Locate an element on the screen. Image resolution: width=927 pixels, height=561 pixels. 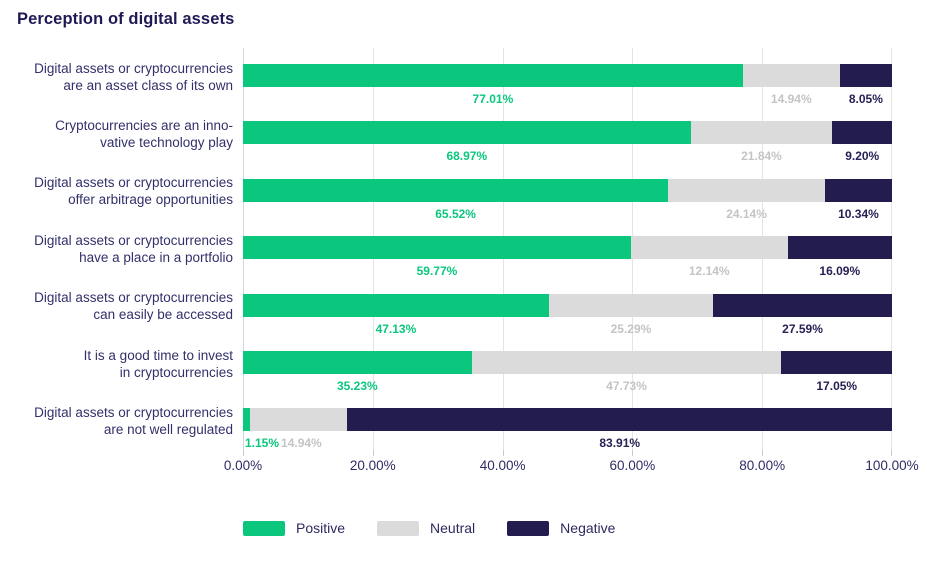
axis-tick-label: 0.00% is located at coordinates (243, 465).